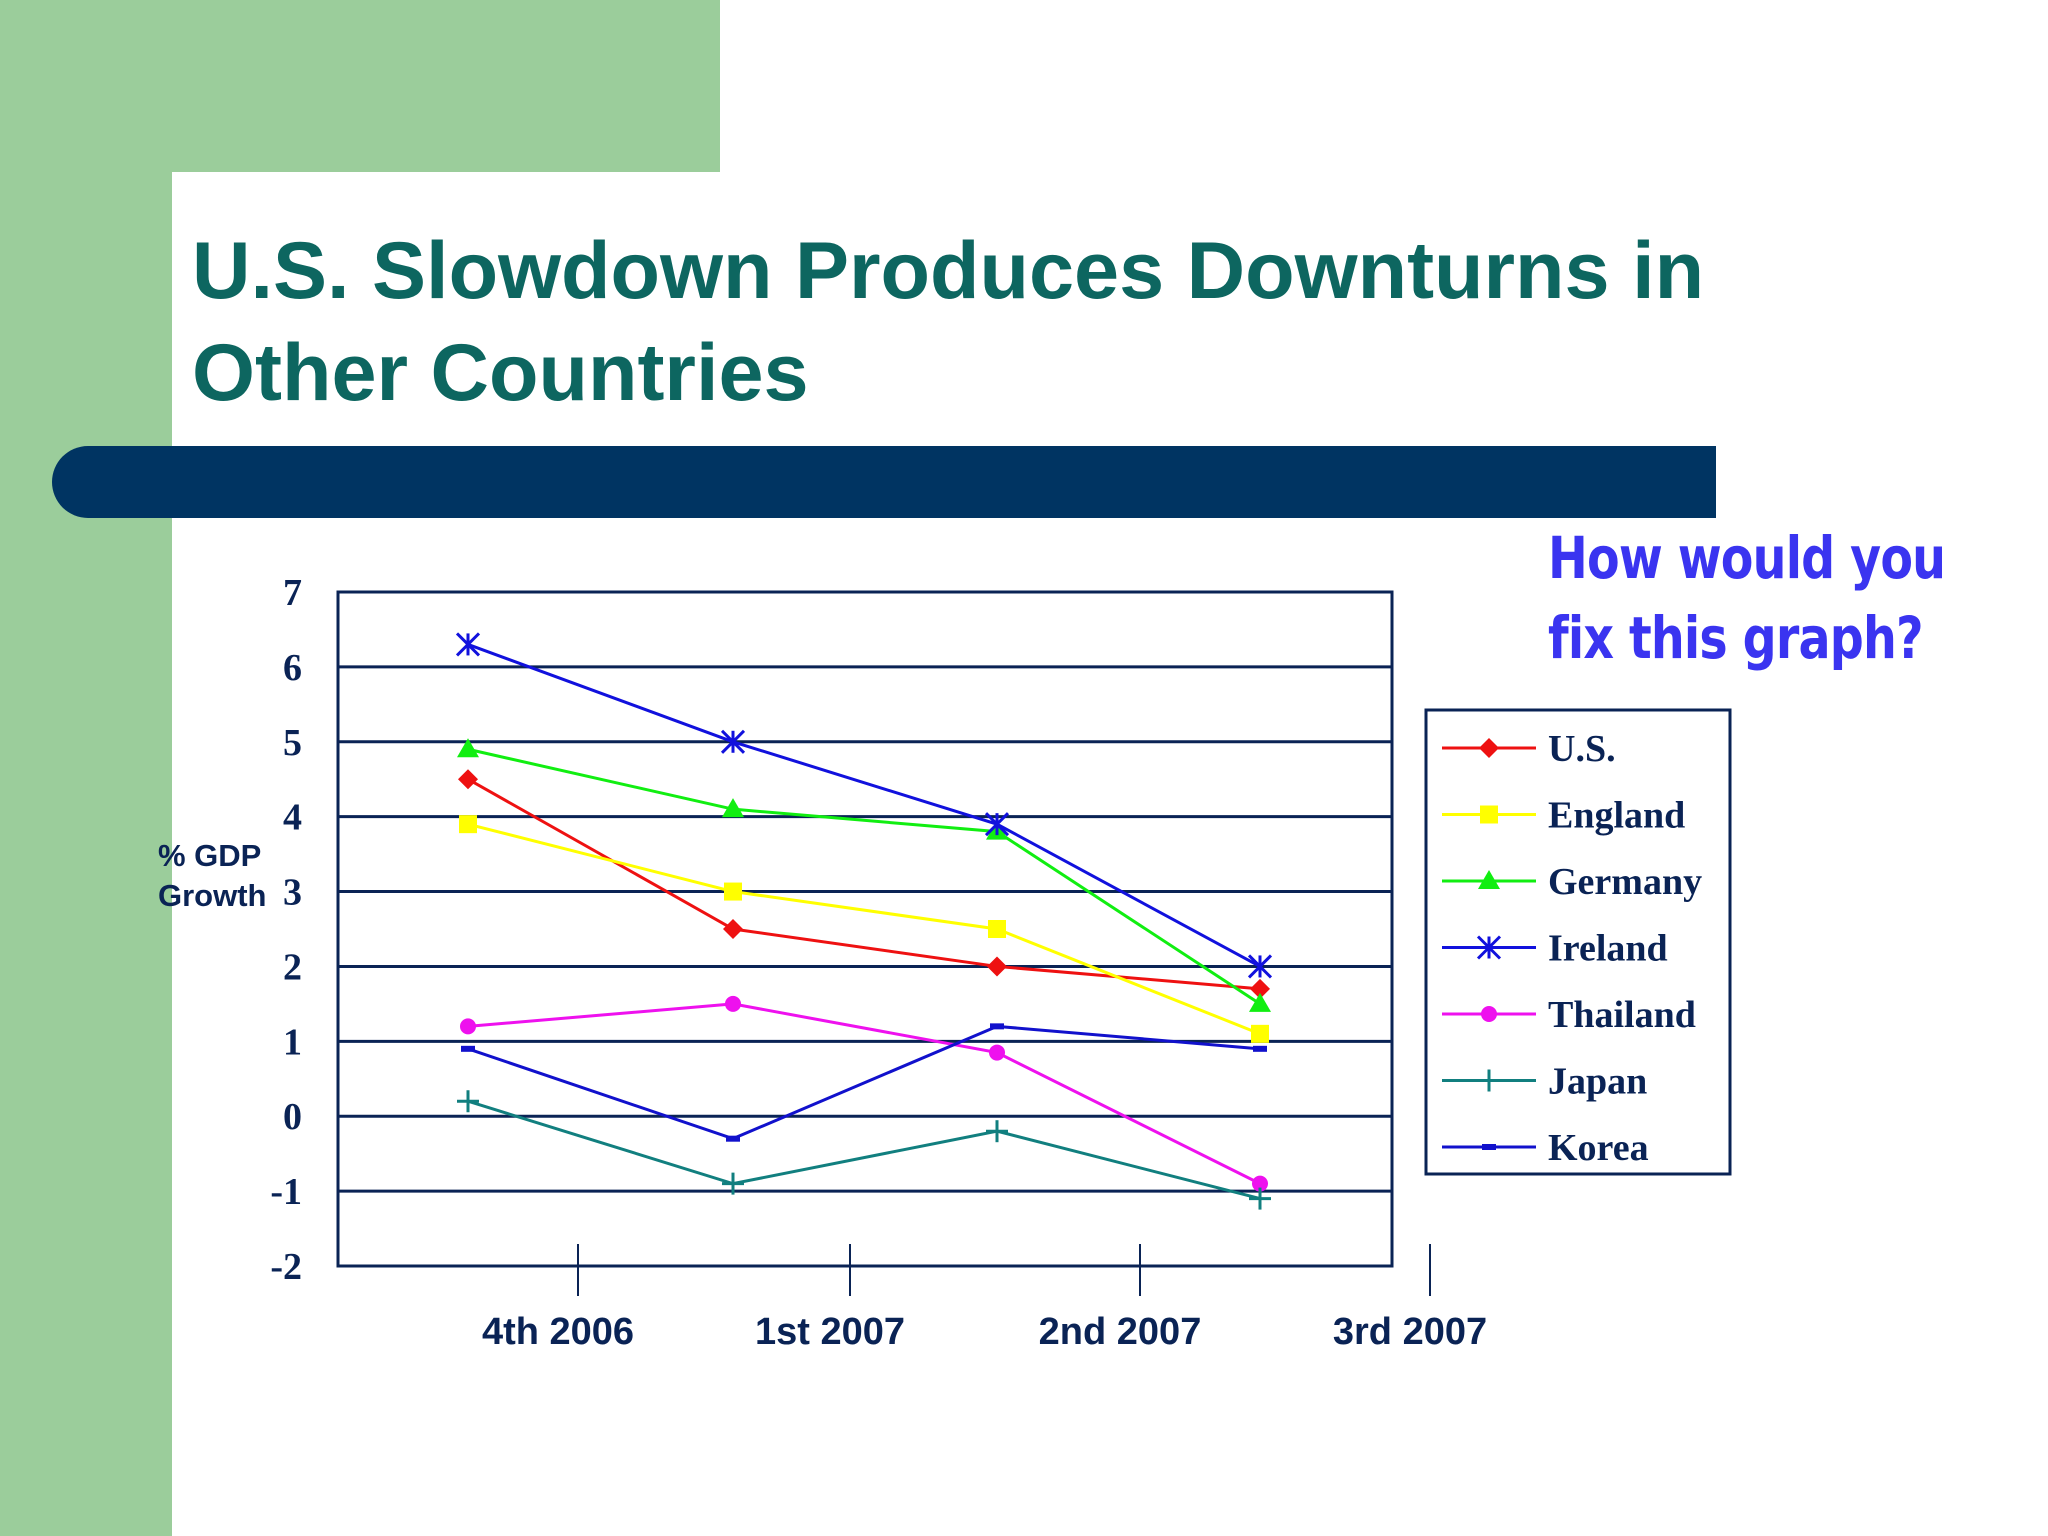 The image size is (2048, 1536). I want to click on data-point-6-1-shape, so click(733, 1138).